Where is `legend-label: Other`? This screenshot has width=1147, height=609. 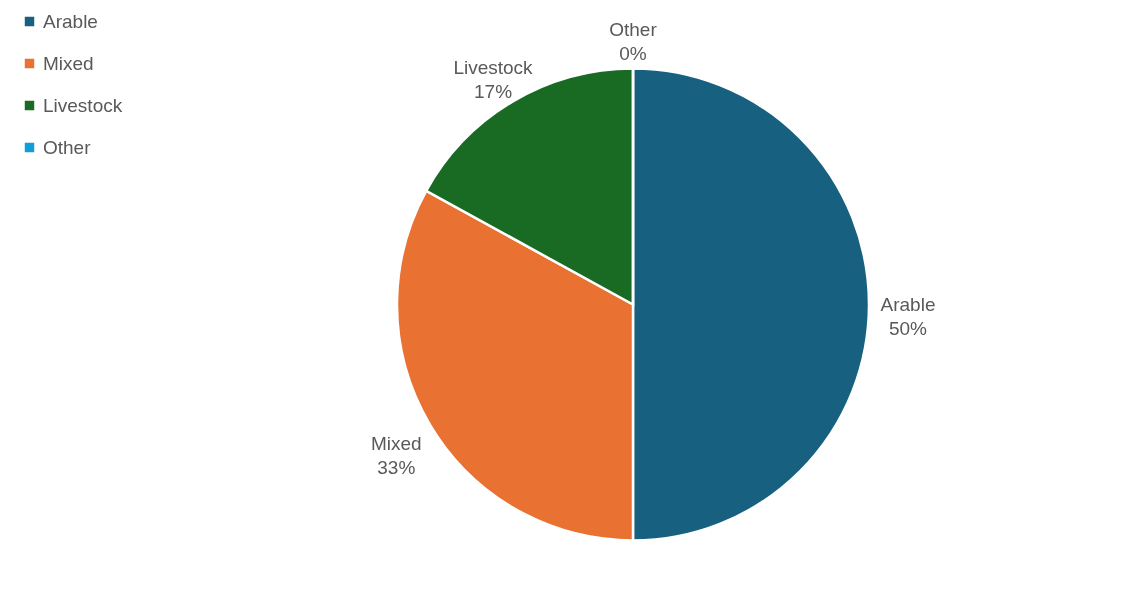
legend-label: Other is located at coordinates (67, 147).